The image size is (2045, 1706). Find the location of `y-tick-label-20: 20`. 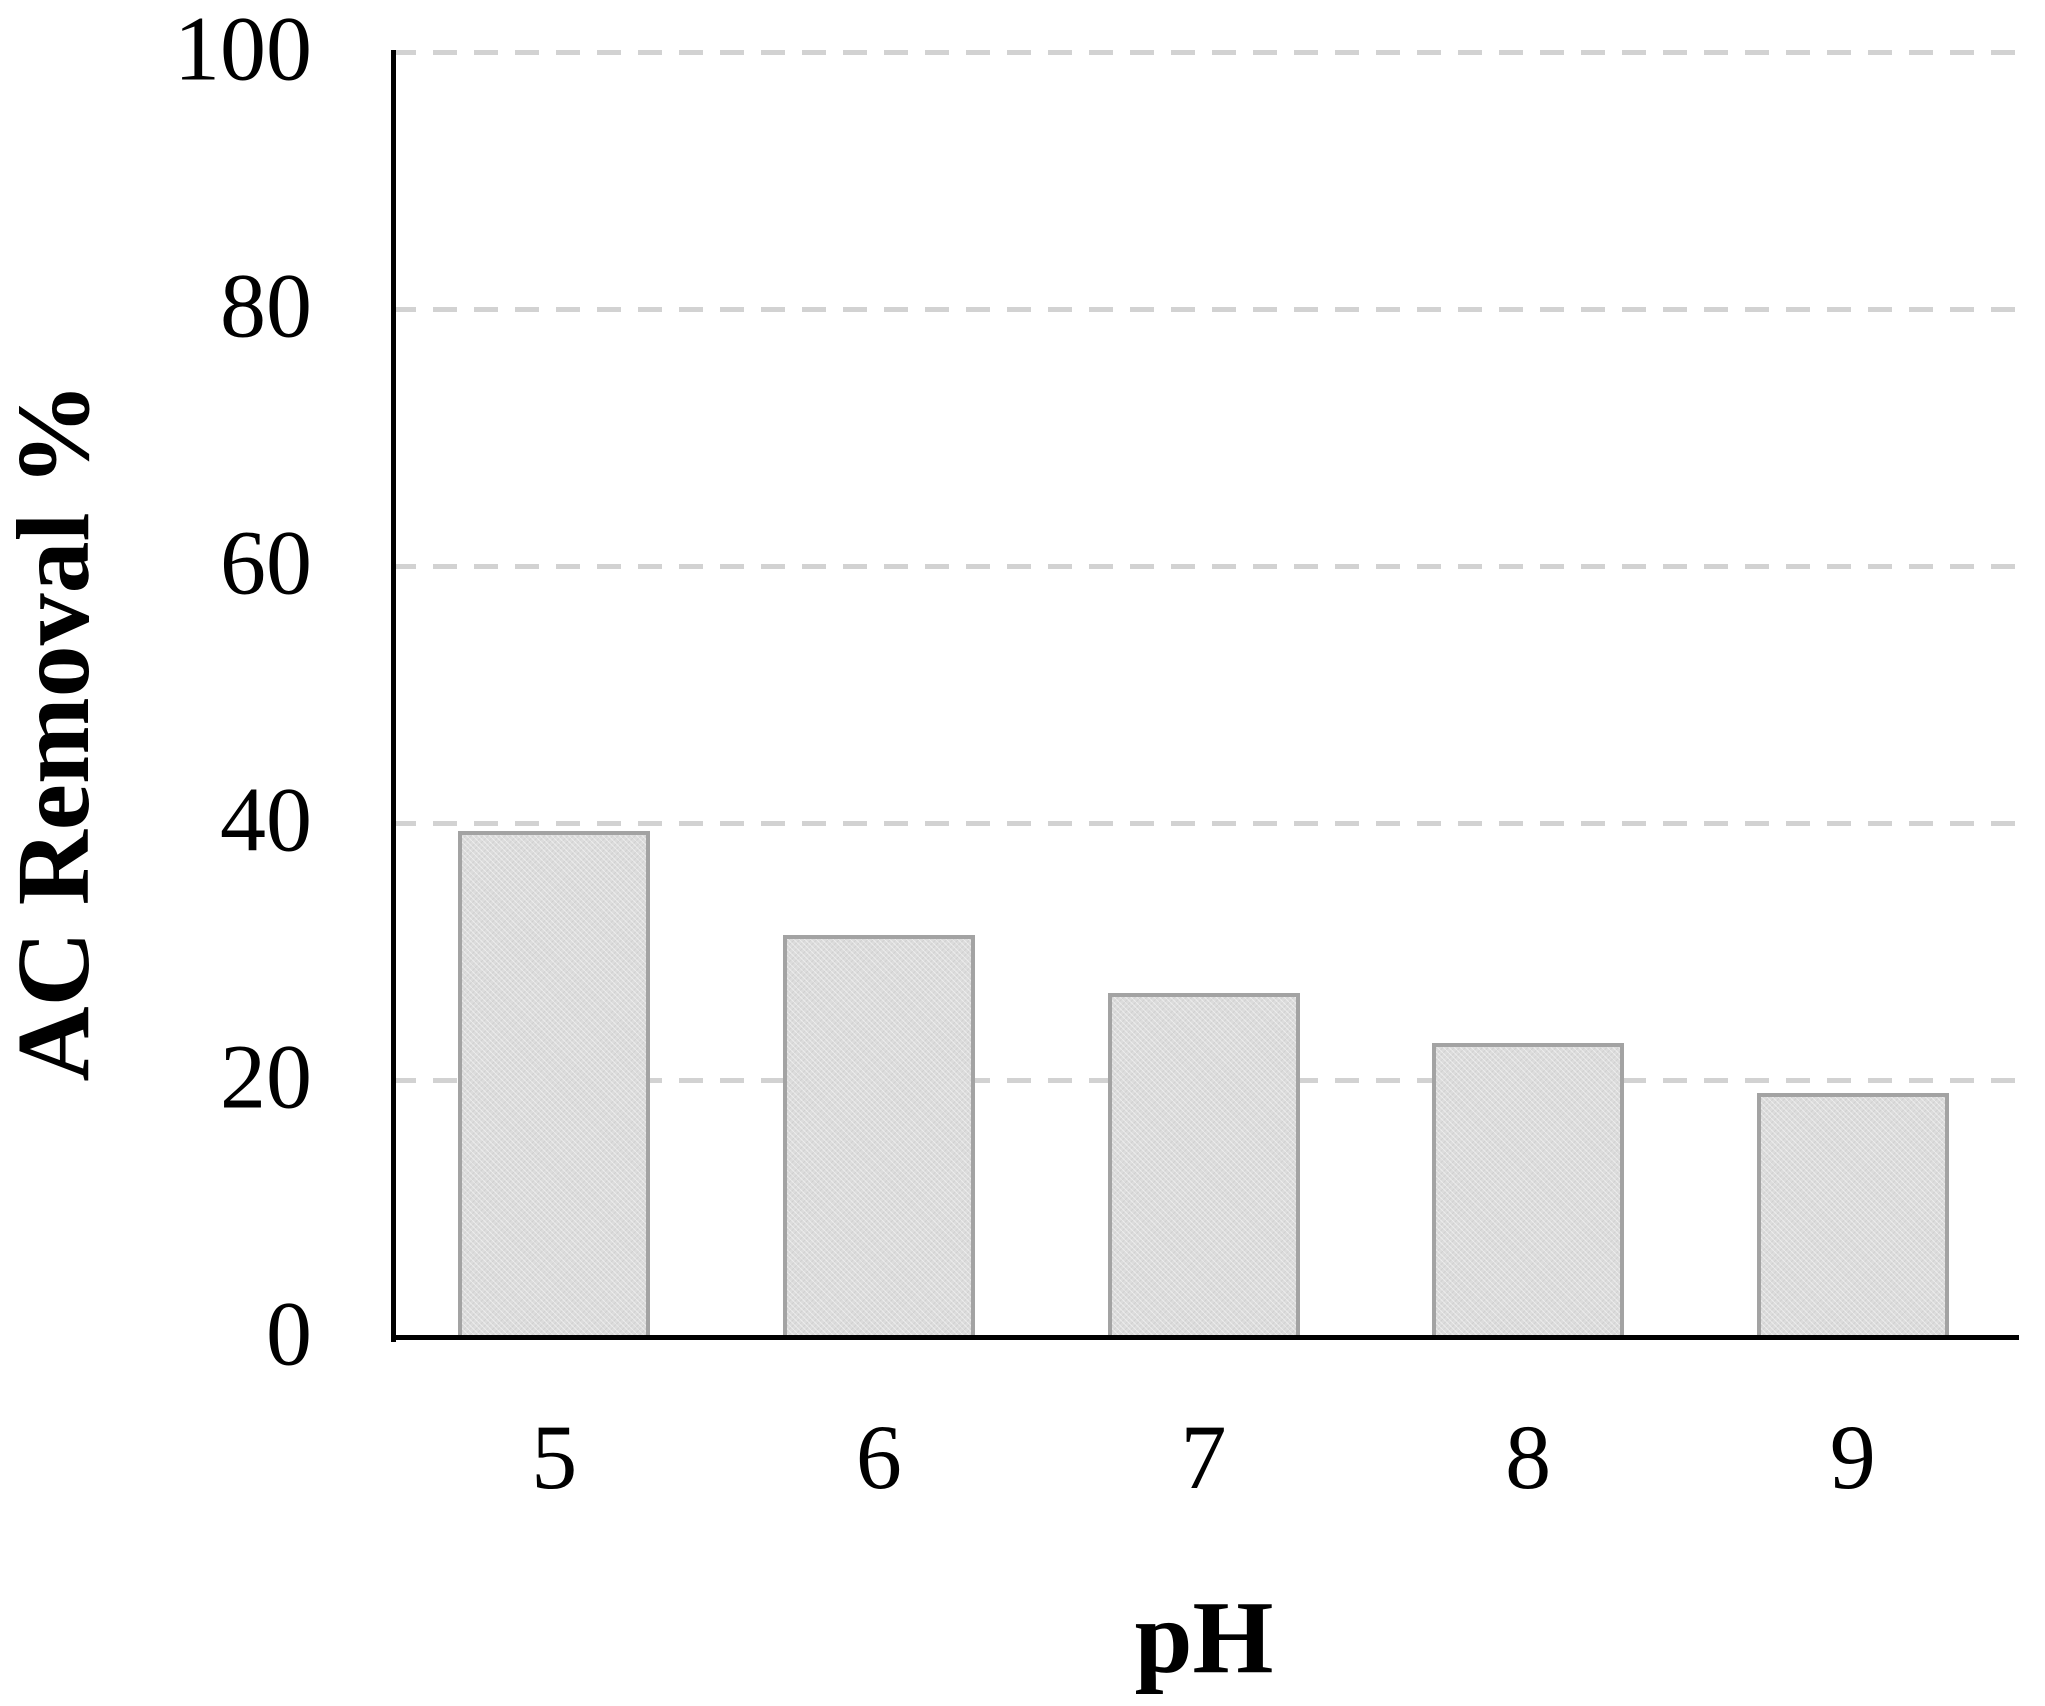

y-tick-label-20: 20 is located at coordinates (266, 1076).